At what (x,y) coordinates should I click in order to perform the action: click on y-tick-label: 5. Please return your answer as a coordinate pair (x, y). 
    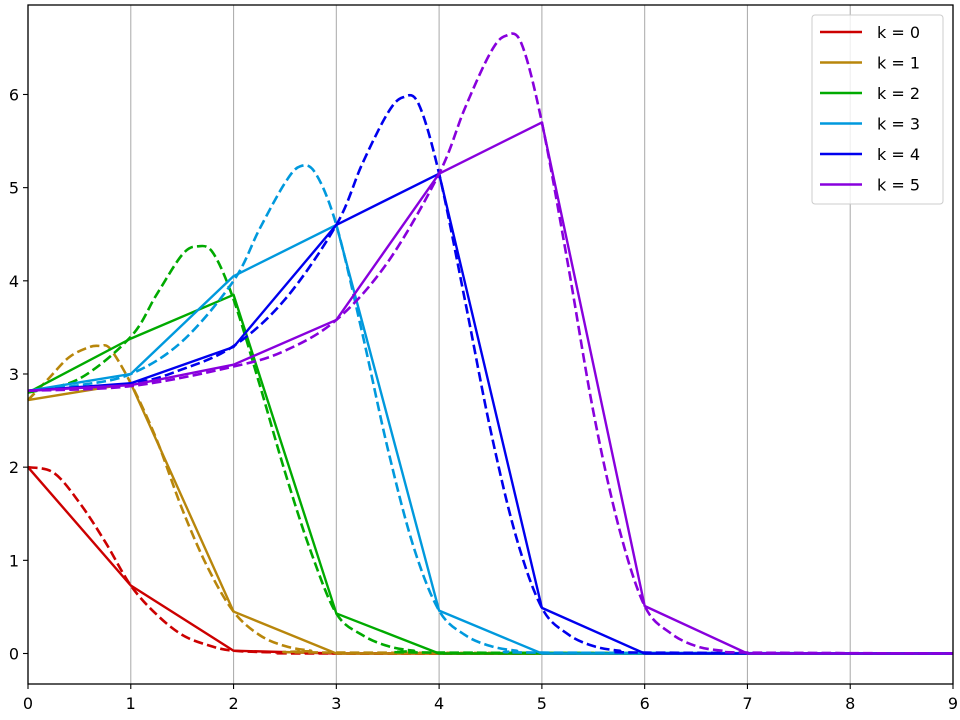
    Looking at the image, I should click on (14, 188).